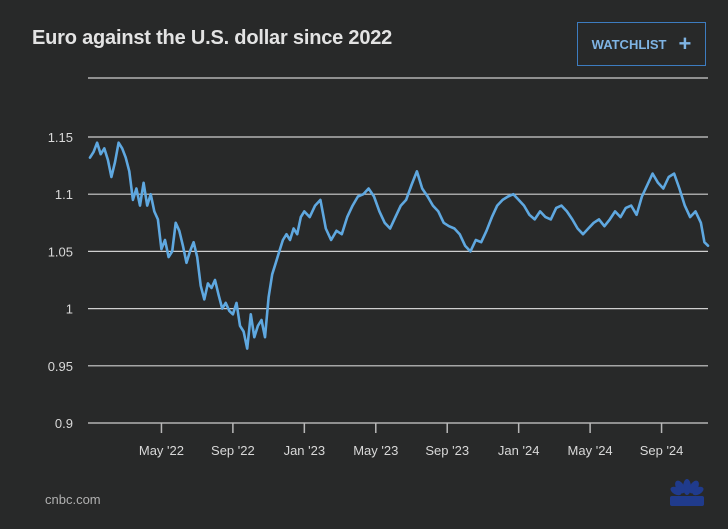  Describe the element at coordinates (69, 309) in the screenshot. I see `y-tick-label: 1` at that location.